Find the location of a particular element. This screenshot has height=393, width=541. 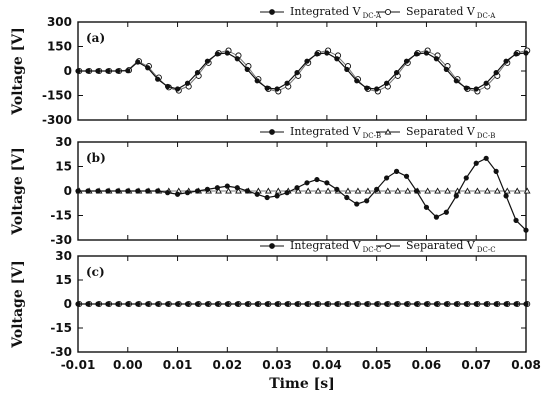

series-line-integrated is located at coordinates (302, 71).